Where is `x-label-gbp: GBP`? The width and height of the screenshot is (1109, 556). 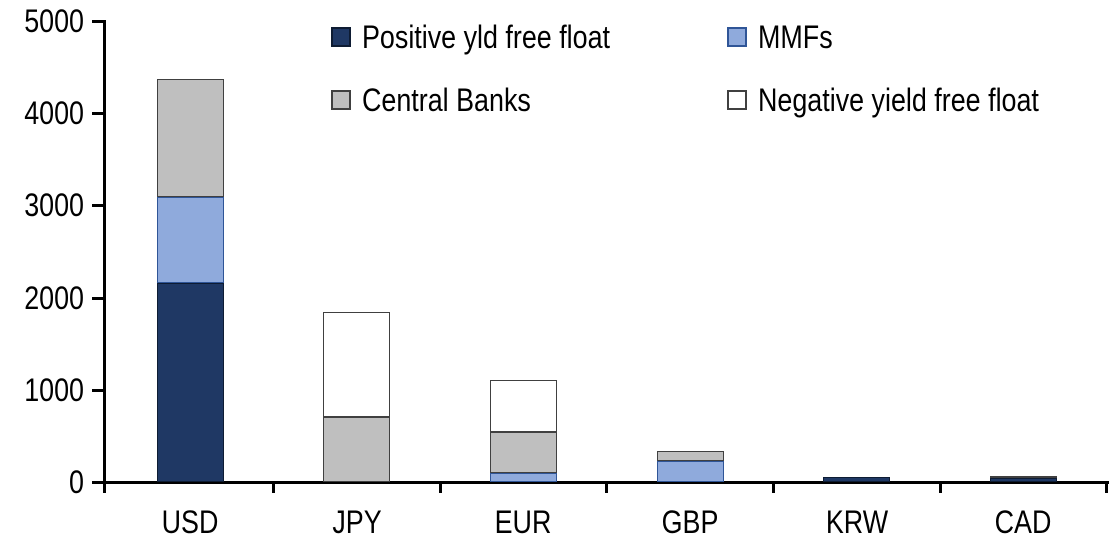
x-label-gbp: GBP is located at coordinates (690, 522).